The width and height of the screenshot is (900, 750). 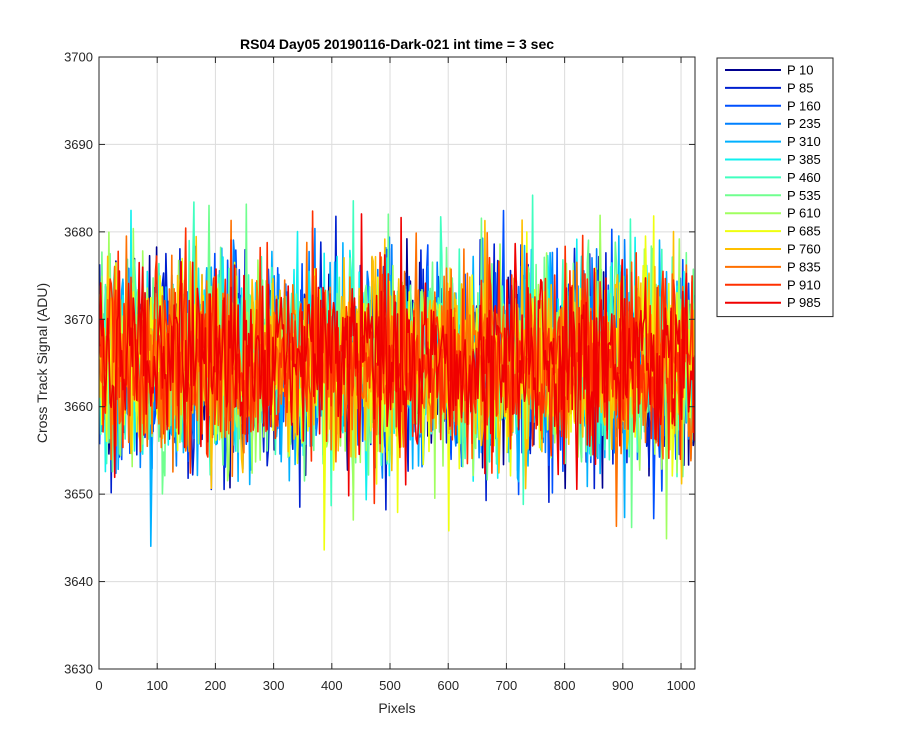 What do you see at coordinates (800, 87) in the screenshot?
I see `legend-entry-label: P 85` at bounding box center [800, 87].